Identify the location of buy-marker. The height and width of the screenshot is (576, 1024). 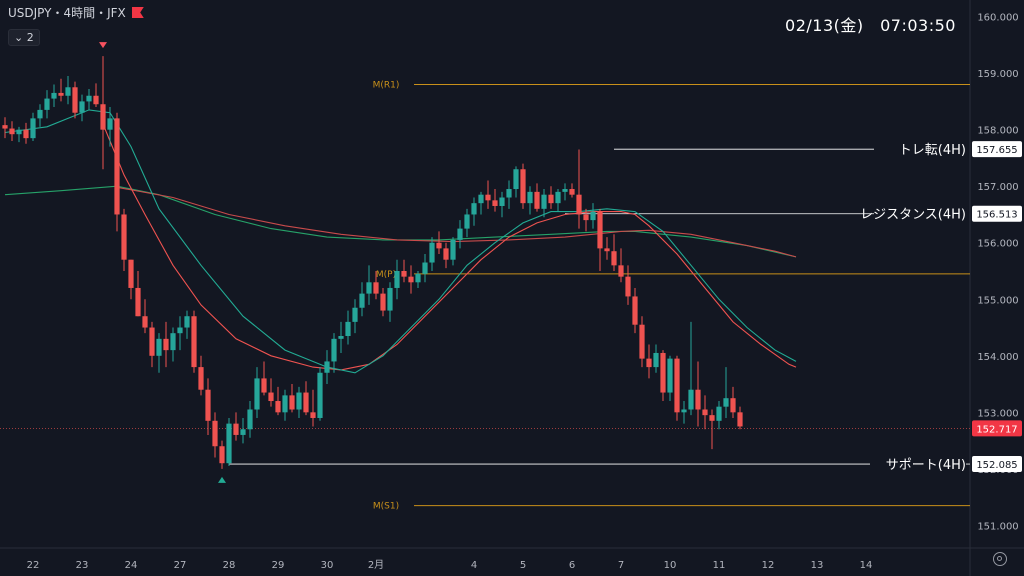
(222, 479).